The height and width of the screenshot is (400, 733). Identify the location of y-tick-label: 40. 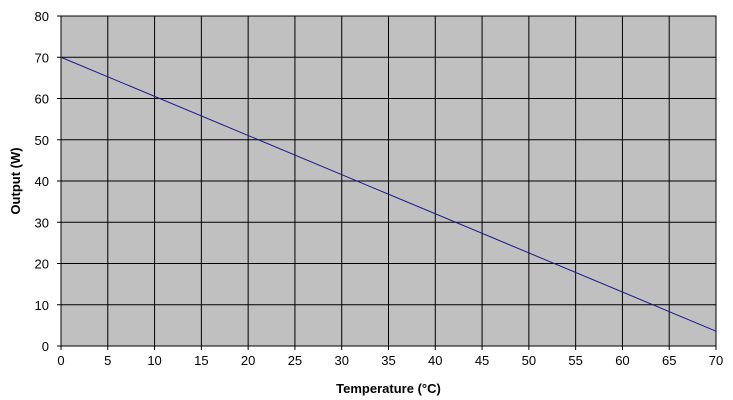
(42, 181).